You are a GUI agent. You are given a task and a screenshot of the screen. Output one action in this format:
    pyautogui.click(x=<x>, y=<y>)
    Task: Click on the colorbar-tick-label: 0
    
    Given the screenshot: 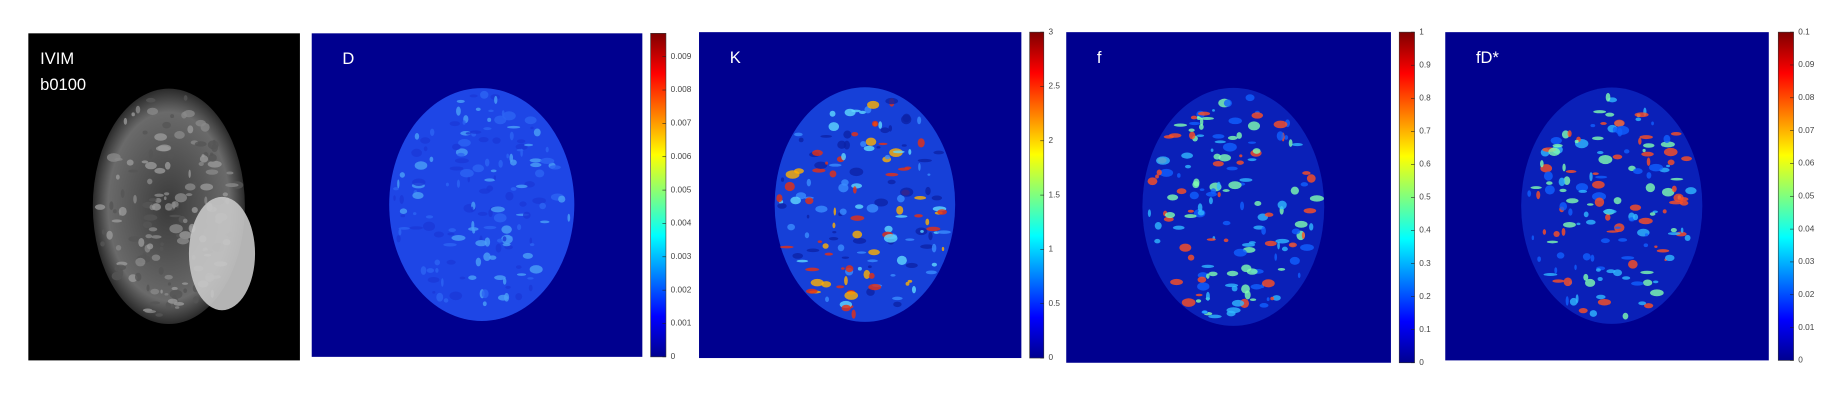 What is the action you would take?
    pyautogui.click(x=1800, y=360)
    